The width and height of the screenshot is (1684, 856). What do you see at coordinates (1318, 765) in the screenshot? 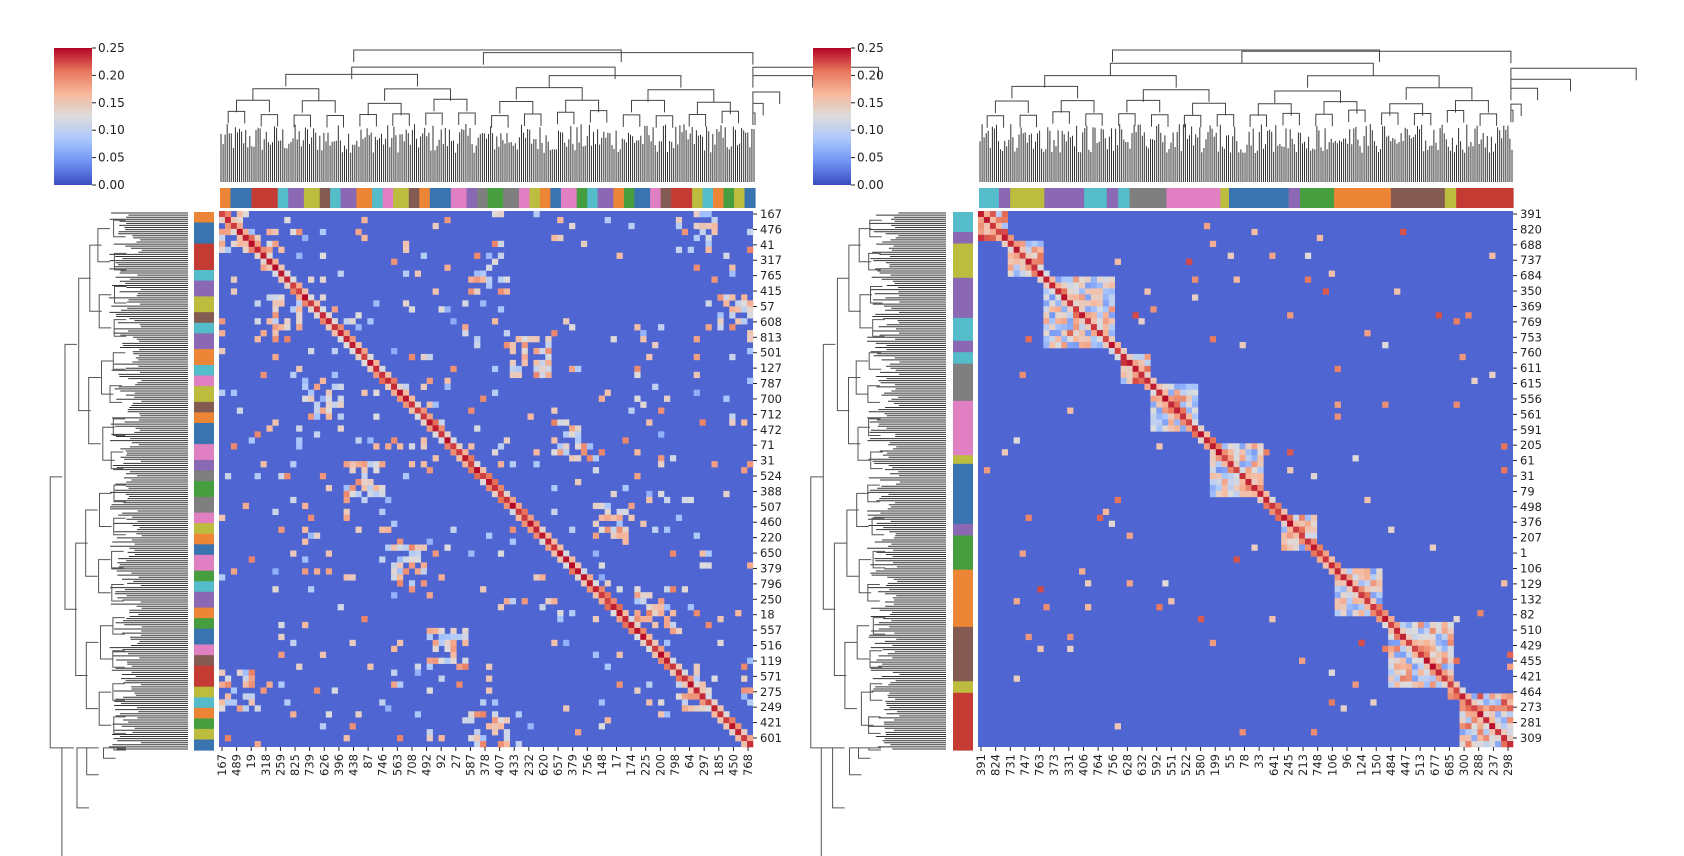
I see `column-tick-label: 748` at bounding box center [1318, 765].